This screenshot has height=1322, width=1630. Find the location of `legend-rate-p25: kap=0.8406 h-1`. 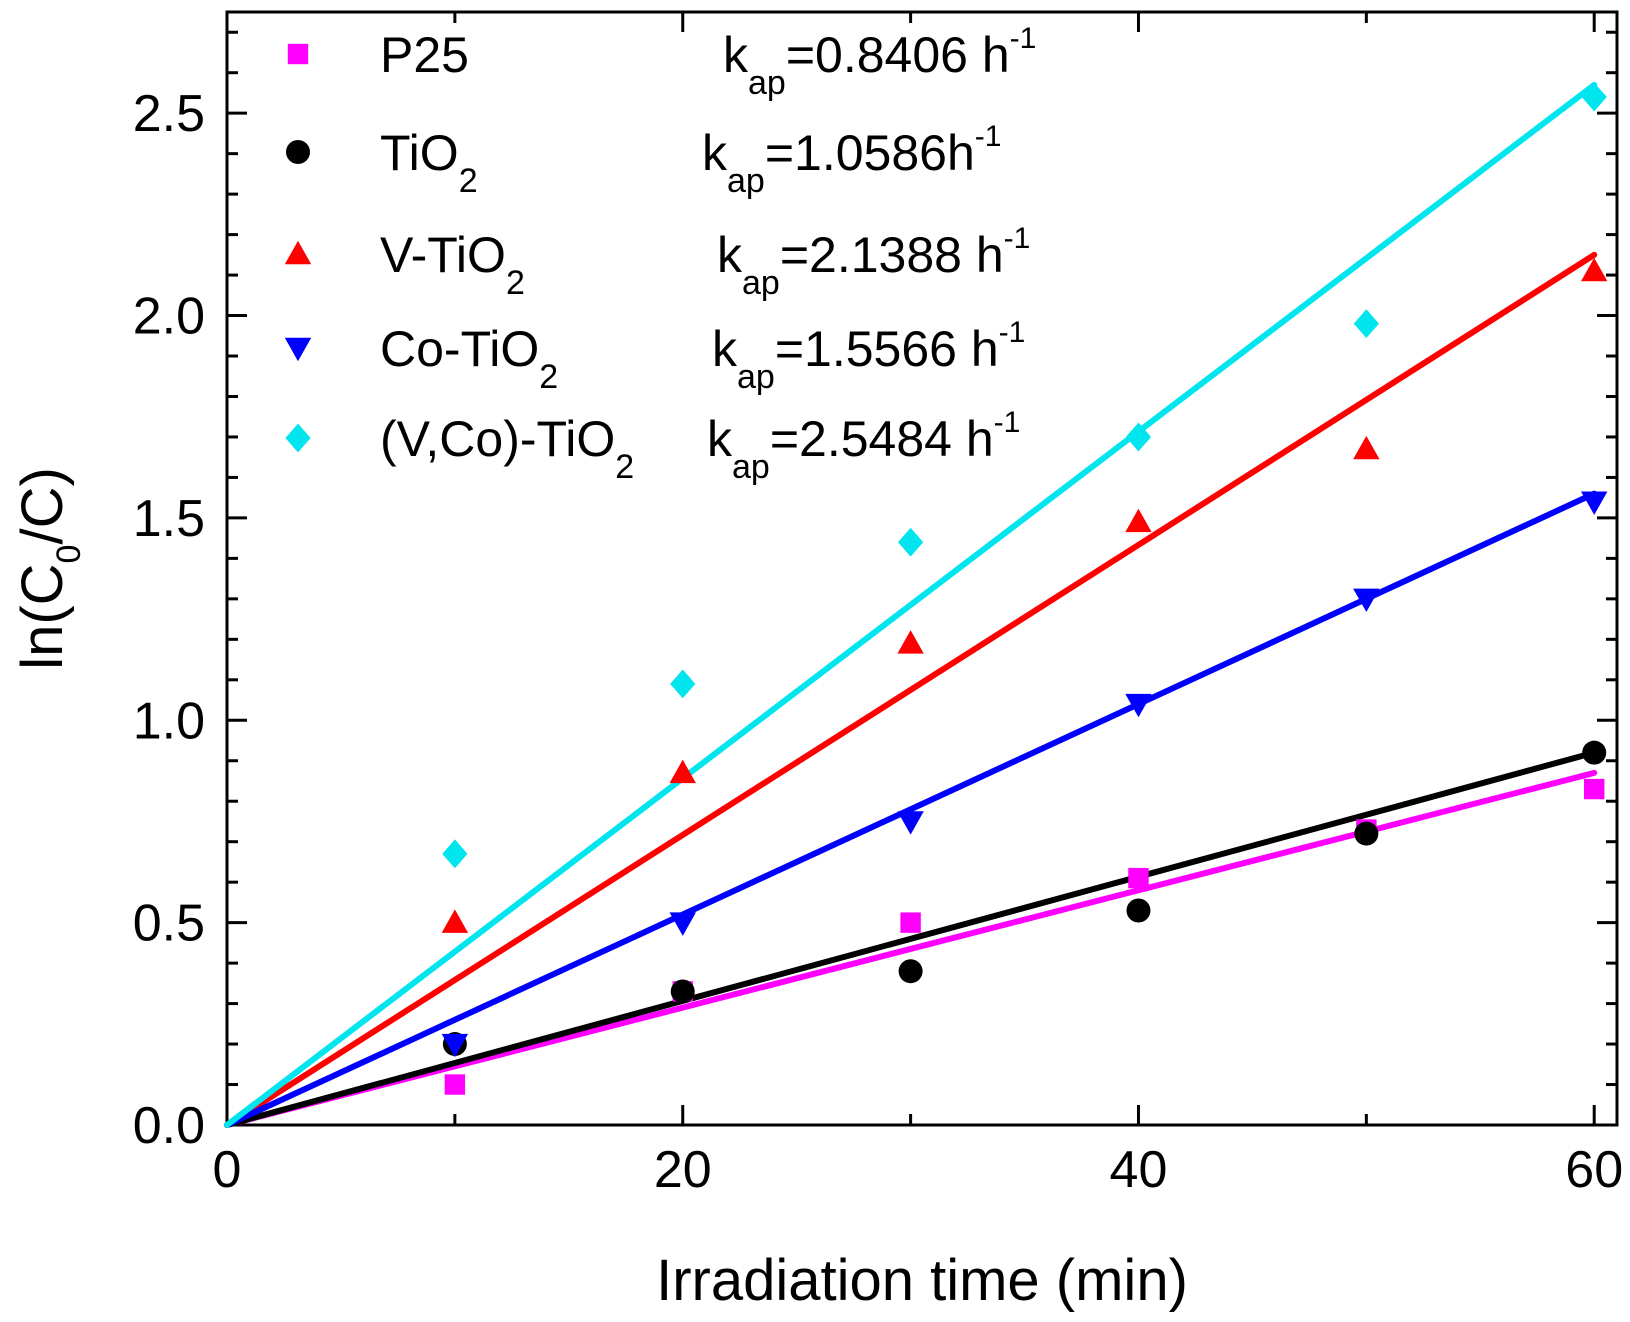

legend-rate-p25: kap=0.8406 h-1 is located at coordinates (879, 62).